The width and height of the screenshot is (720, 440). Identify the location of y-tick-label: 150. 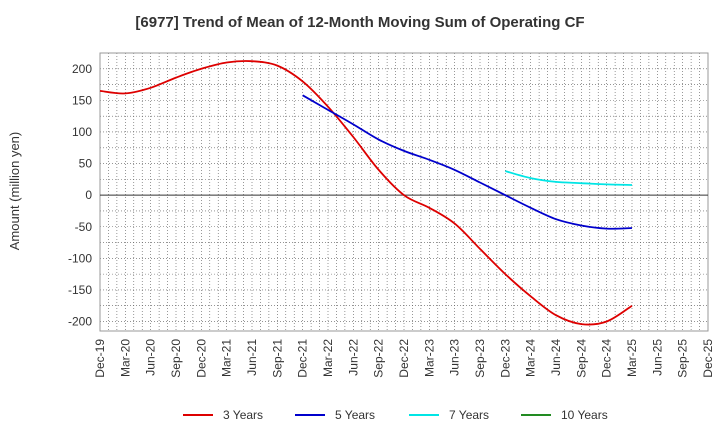
(82, 100).